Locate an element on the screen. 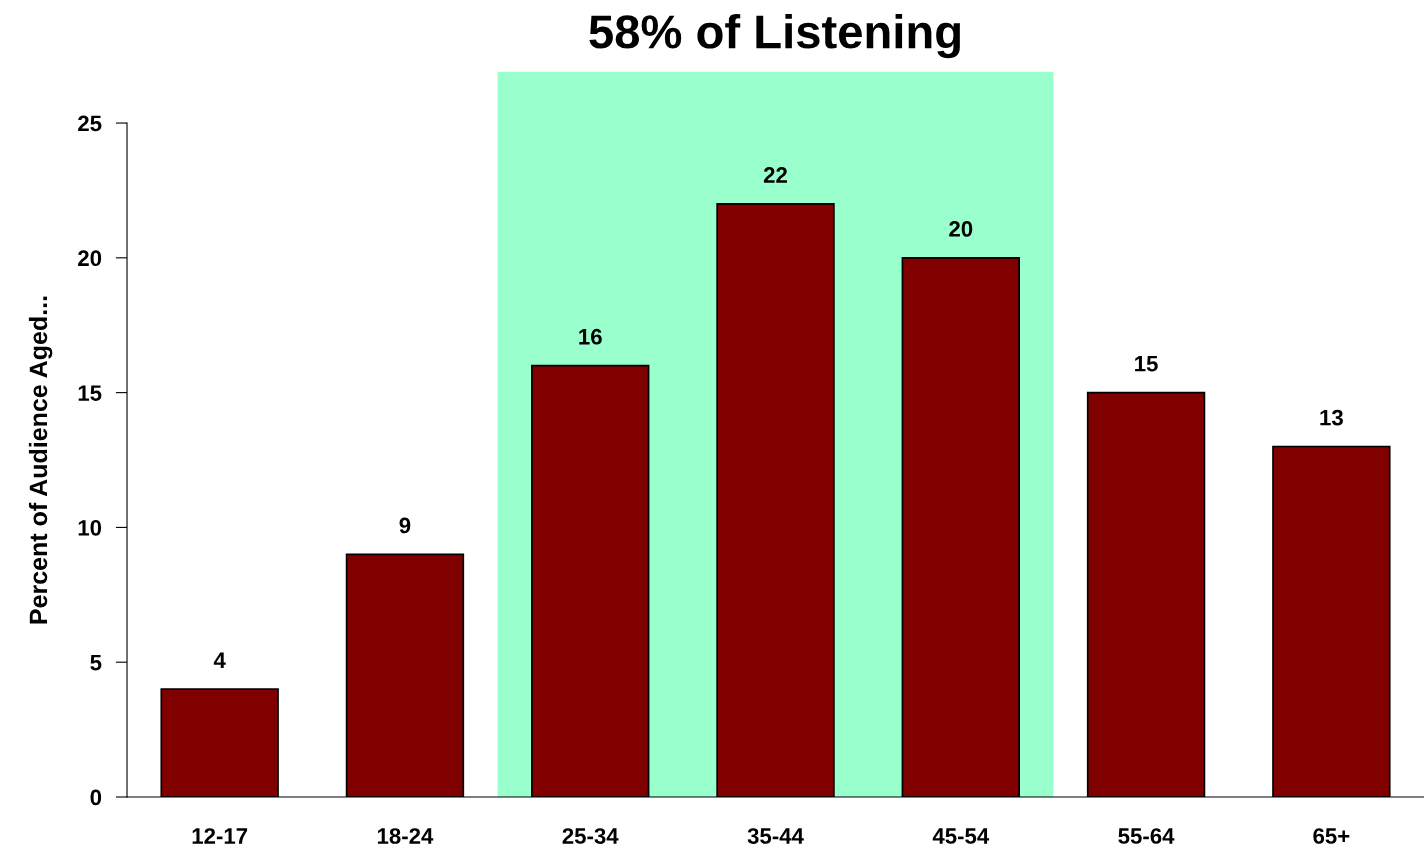 This screenshot has width=1424, height=858. y-tick-label: 25 is located at coordinates (90, 123).